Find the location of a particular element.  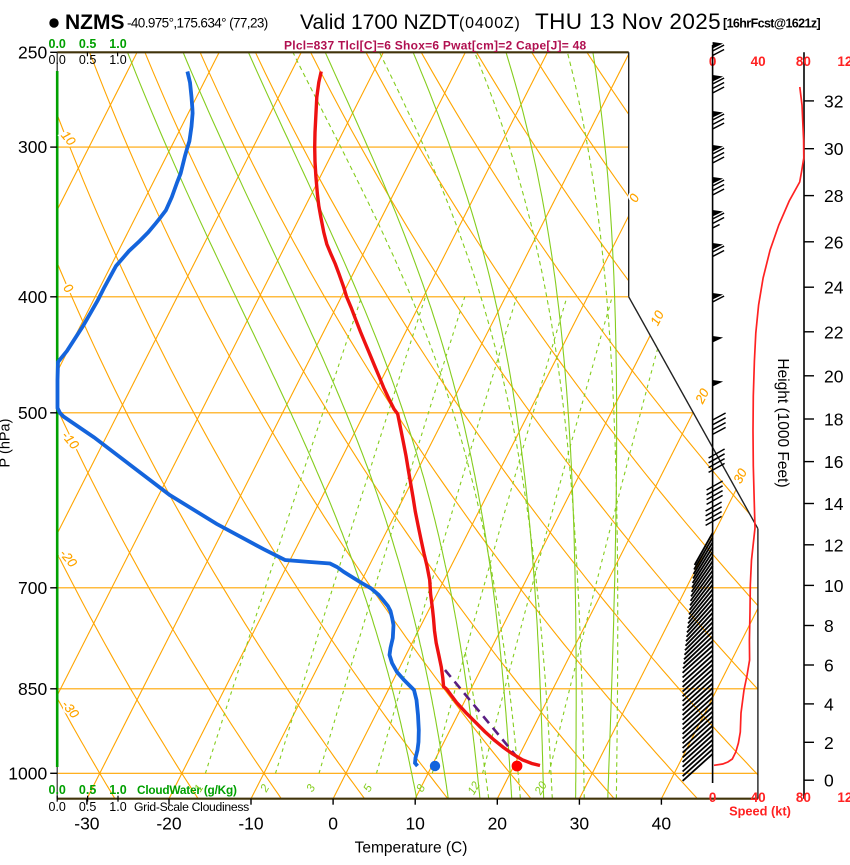

svg-text: 1000 is located at coordinates (27, 773).